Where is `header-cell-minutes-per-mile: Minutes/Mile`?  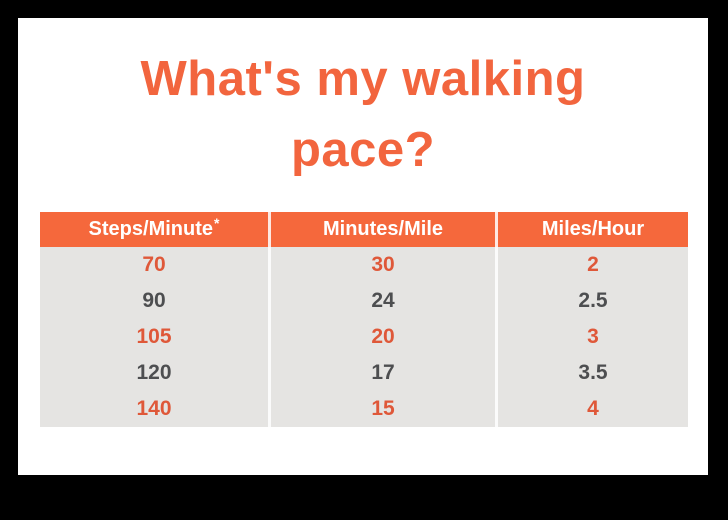 header-cell-minutes-per-mile: Minutes/Mile is located at coordinates (381, 229).